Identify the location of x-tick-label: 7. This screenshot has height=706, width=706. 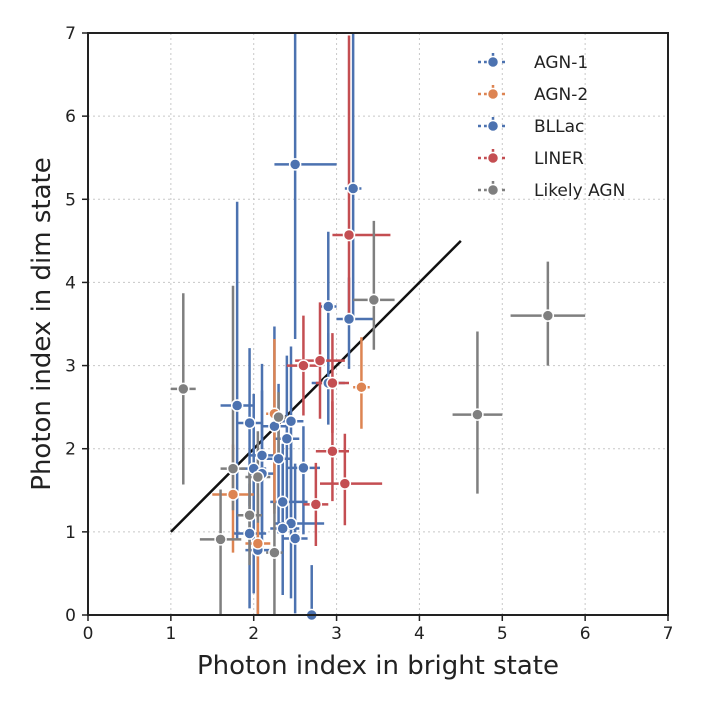
(668, 634).